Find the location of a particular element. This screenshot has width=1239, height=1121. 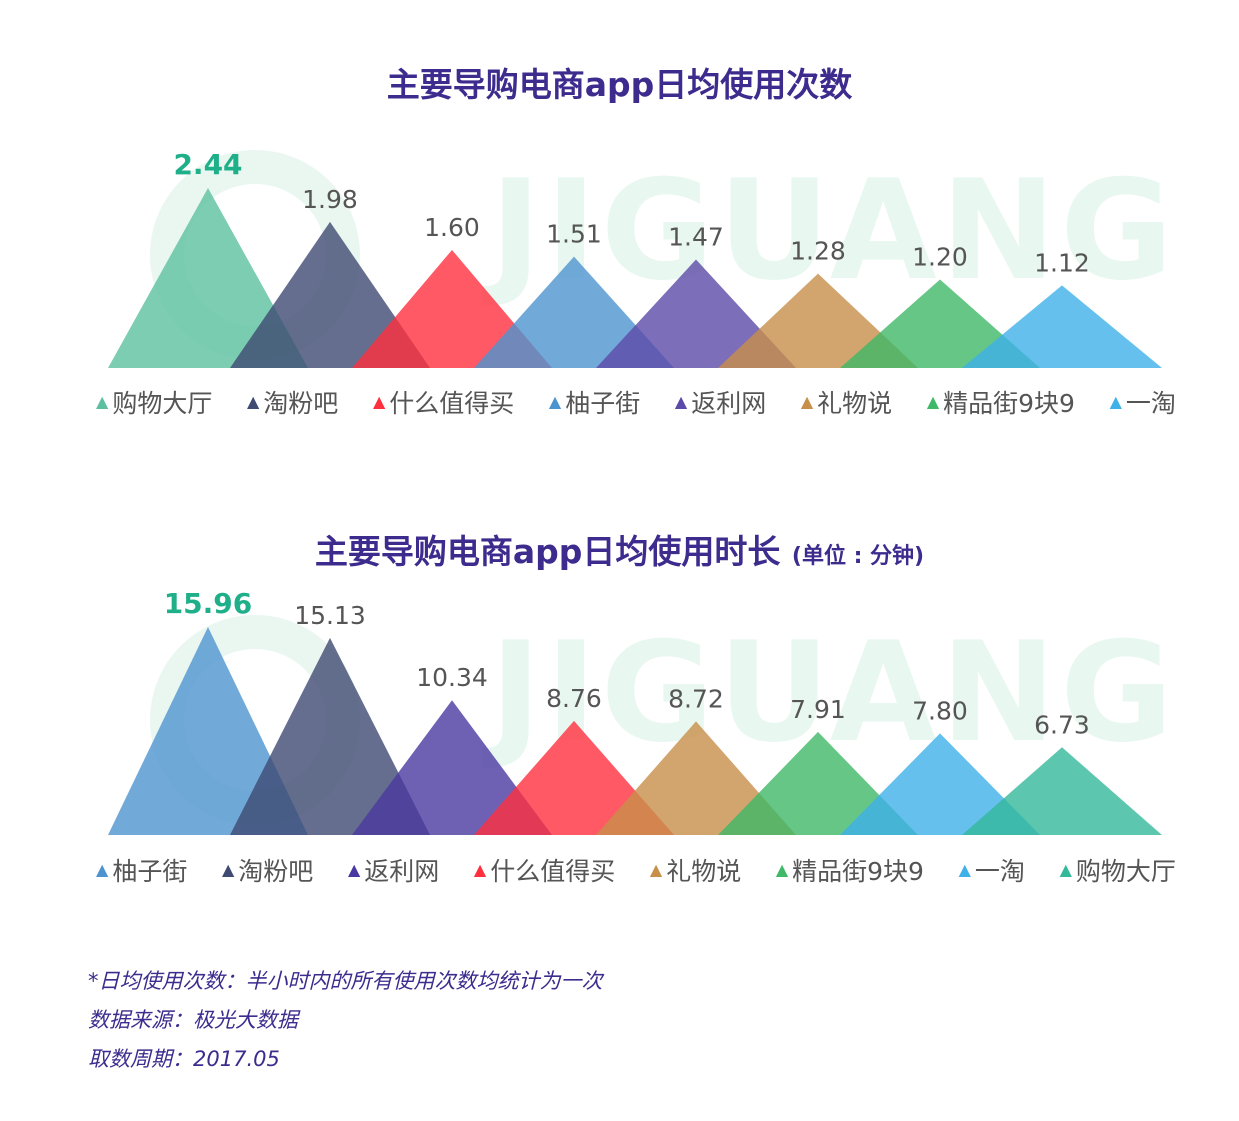

chart-title-text: 主要导购电商app日均使用次数 is located at coordinates (619, 84).